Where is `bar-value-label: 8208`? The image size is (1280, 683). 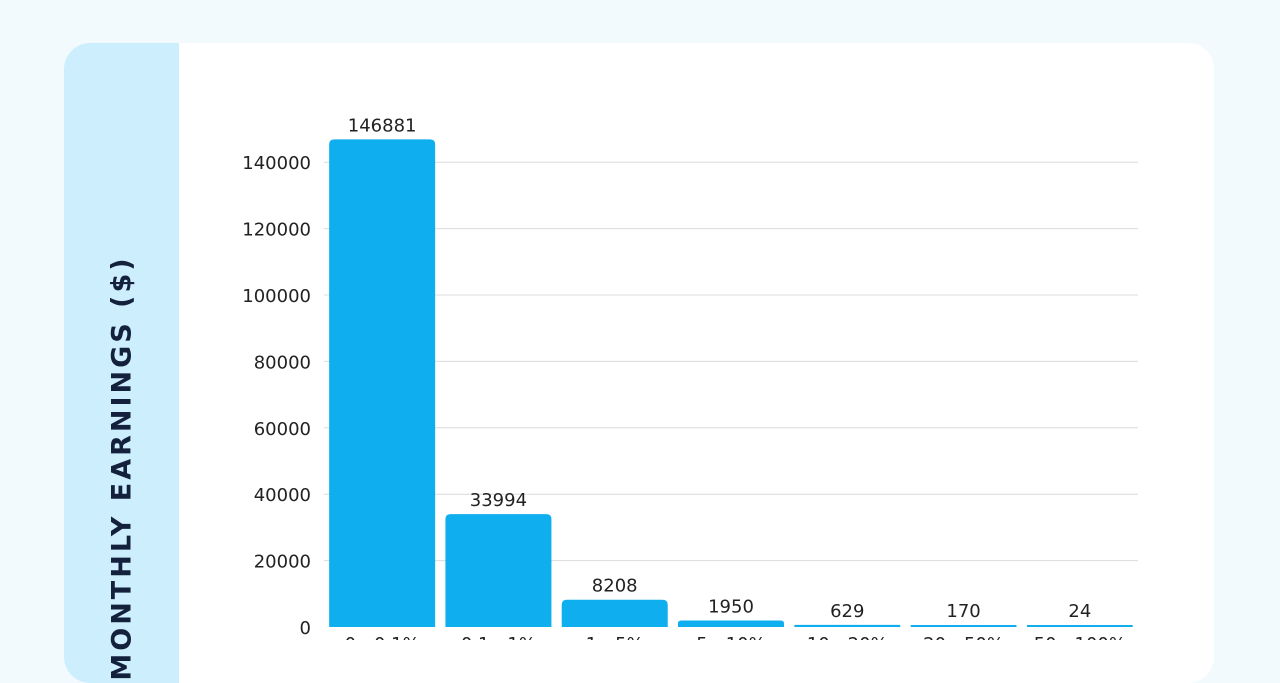 bar-value-label: 8208 is located at coordinates (615, 586).